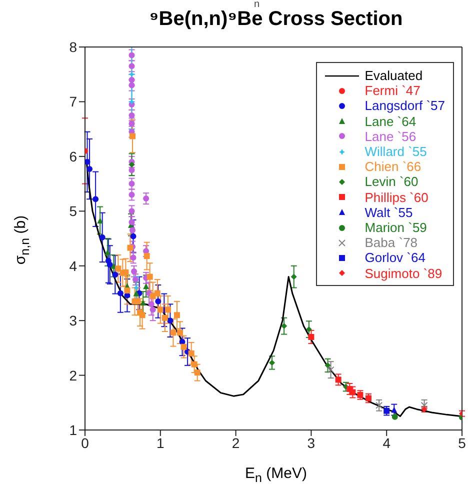  What do you see at coordinates (404, 106) in the screenshot?
I see `legend-label: Langsdorf `57` at bounding box center [404, 106].